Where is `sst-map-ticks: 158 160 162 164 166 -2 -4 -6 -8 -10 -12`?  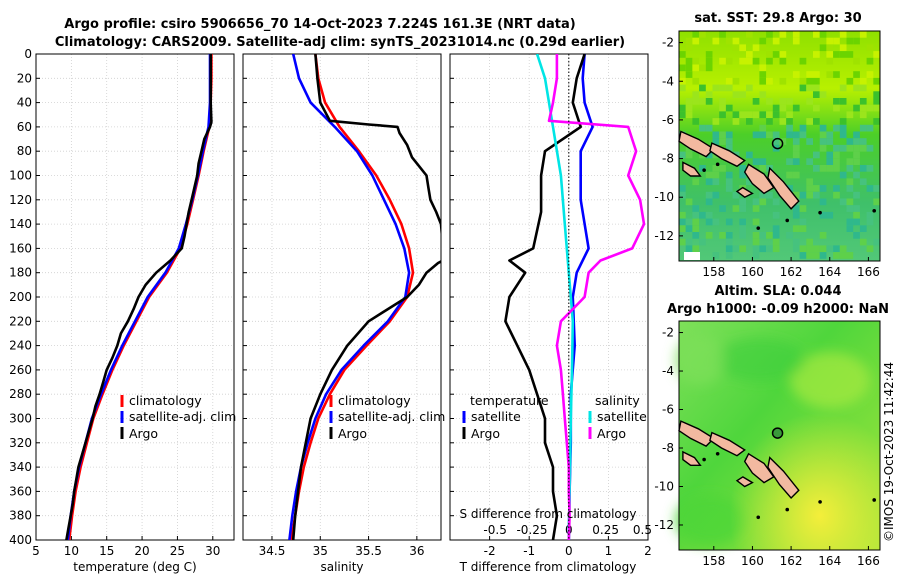
sst-map-ticks: 158 160 162 164 166 -2 -4 -6 -8 -10 -12 is located at coordinates (766, 157).